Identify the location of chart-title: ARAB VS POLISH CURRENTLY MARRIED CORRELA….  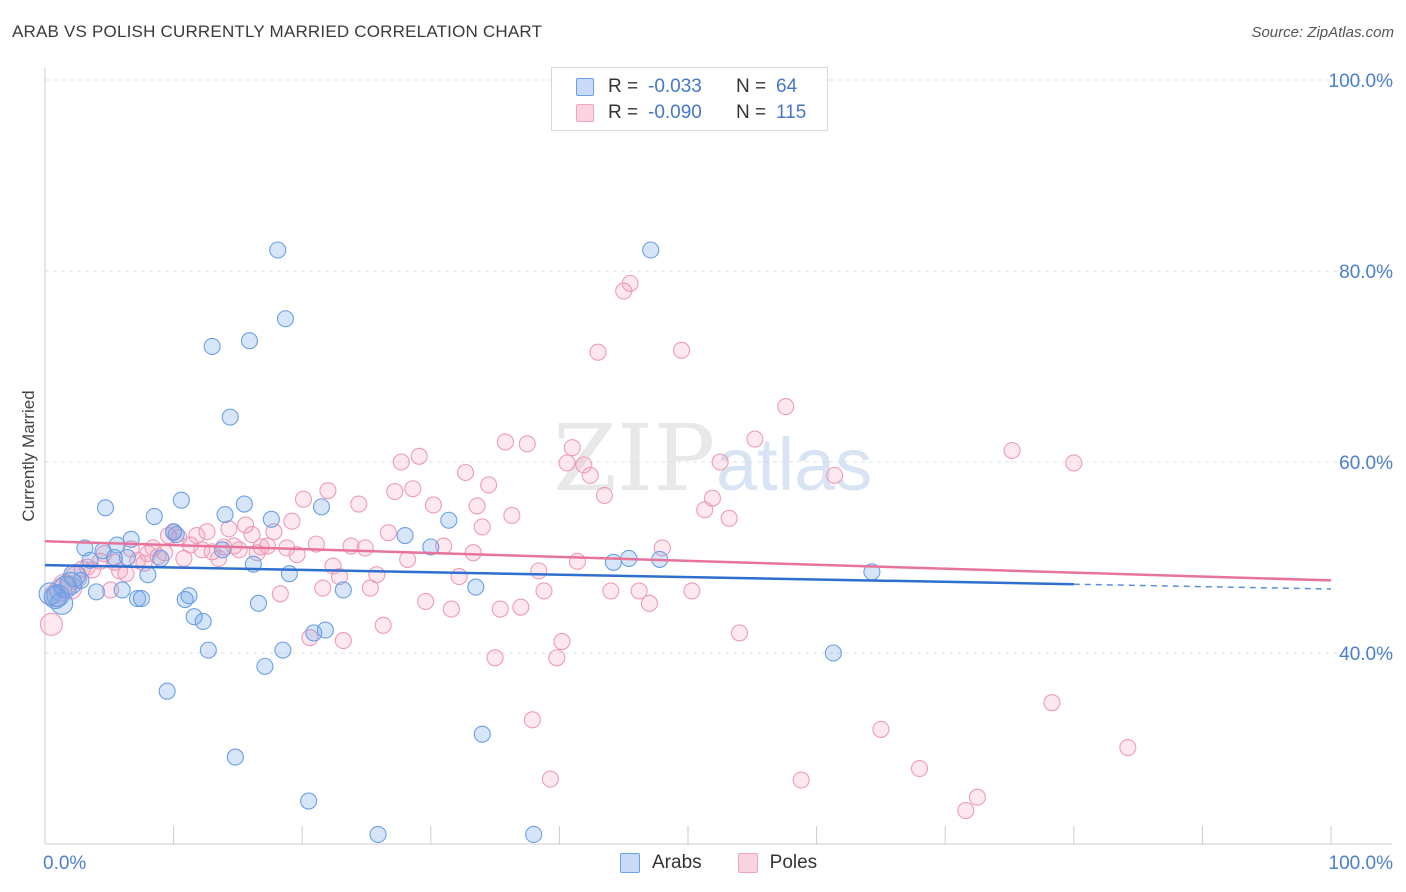
(277, 31).